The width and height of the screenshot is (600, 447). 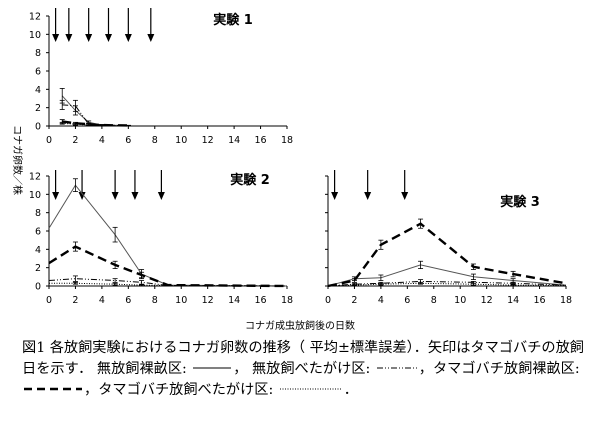 I want to click on panel-title: 実験 1, so click(x=233, y=20).